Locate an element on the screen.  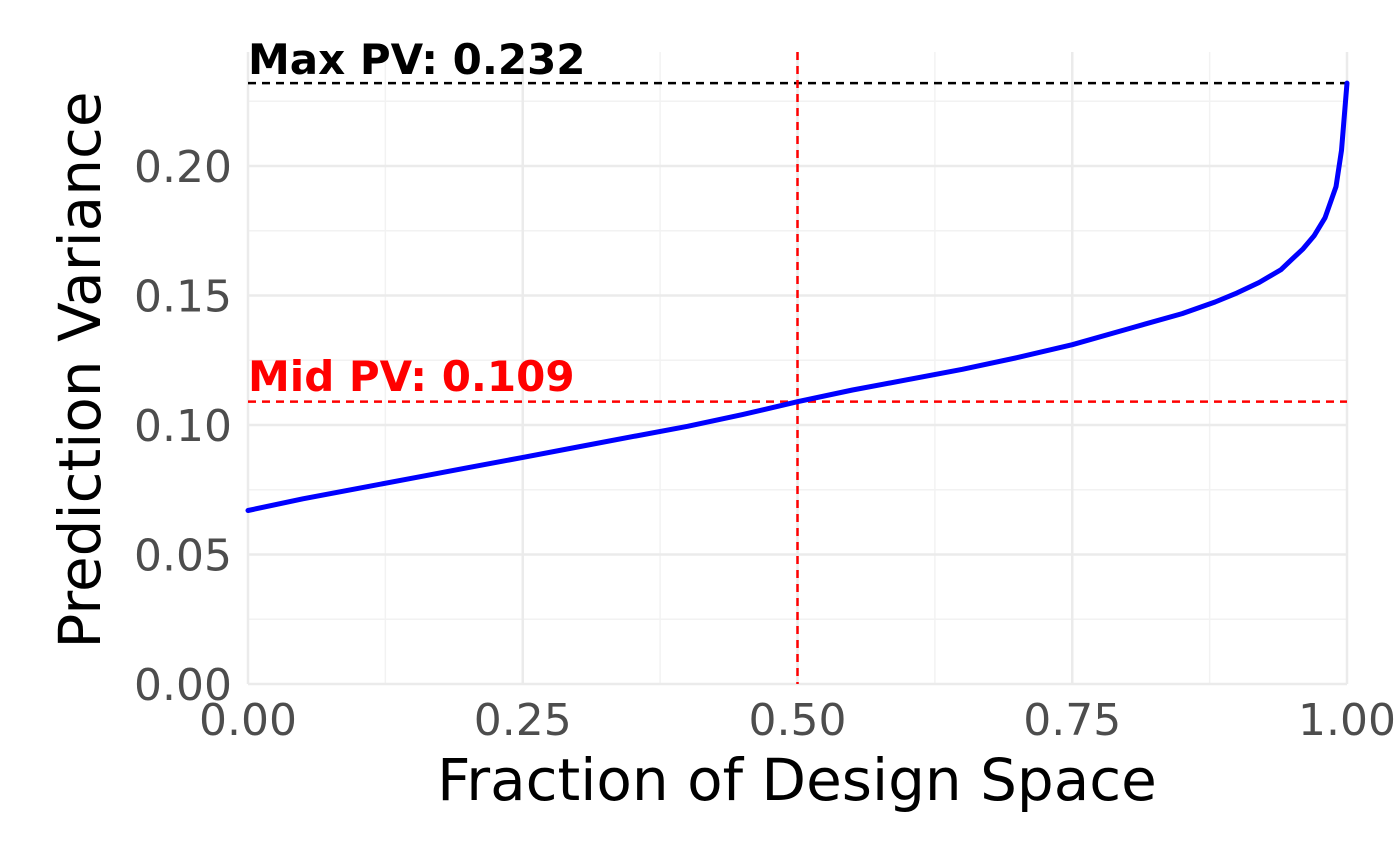
x-tick-label: 0.00 is located at coordinates (248, 720).